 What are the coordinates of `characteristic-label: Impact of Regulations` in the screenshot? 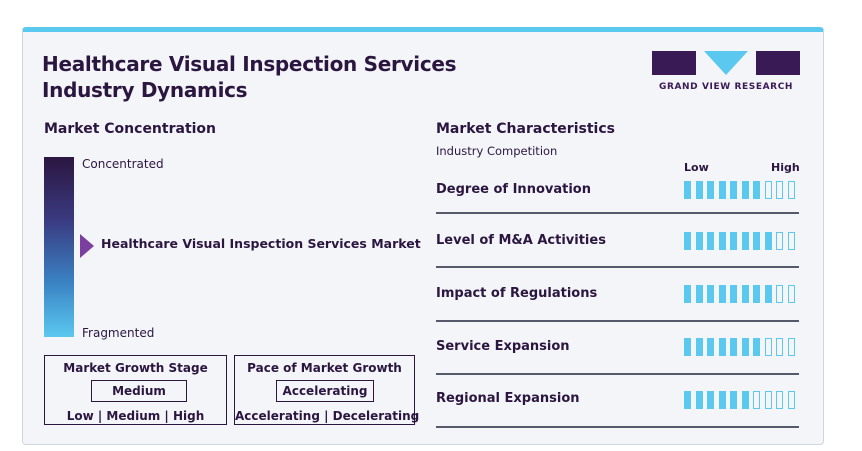 It's located at (517, 293).